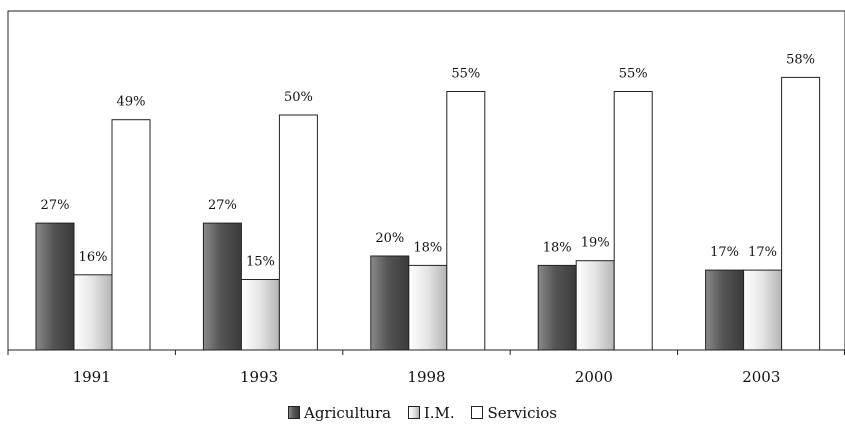  What do you see at coordinates (762, 252) in the screenshot?
I see `data-label-i-m-2003: 17%` at bounding box center [762, 252].